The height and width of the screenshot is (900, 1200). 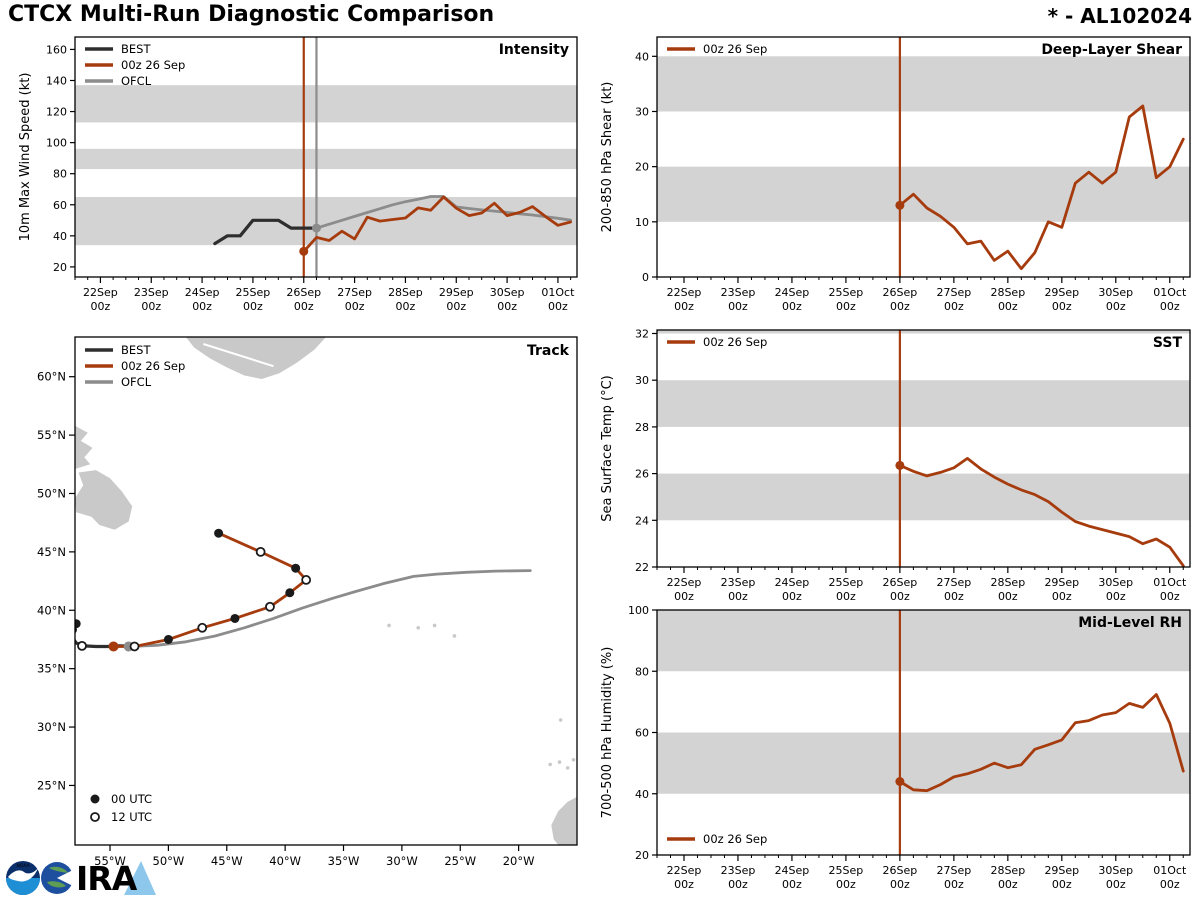 I want to click on lat-tick-label: 55°N, so click(x=51, y=435).